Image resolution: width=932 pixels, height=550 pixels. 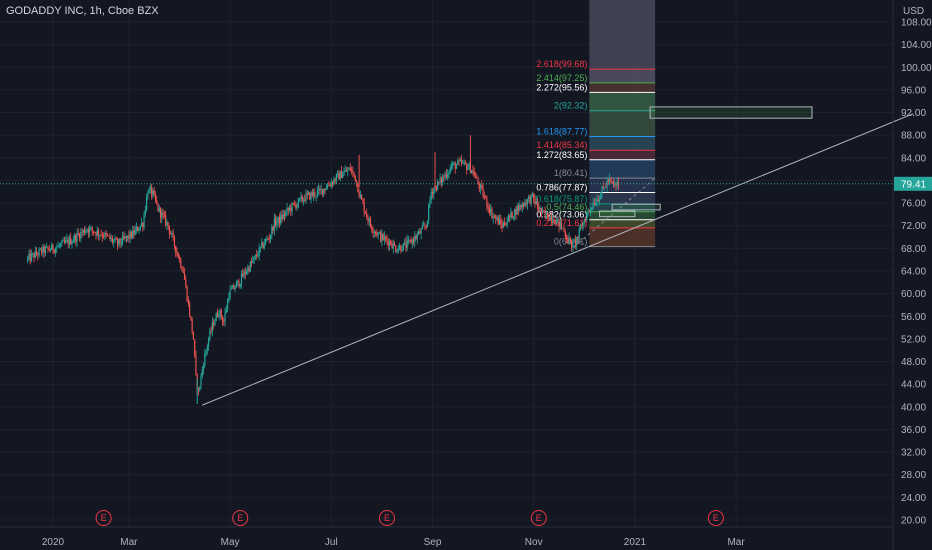 What do you see at coordinates (913, 11) in the screenshot?
I see `currency-label: USD` at bounding box center [913, 11].